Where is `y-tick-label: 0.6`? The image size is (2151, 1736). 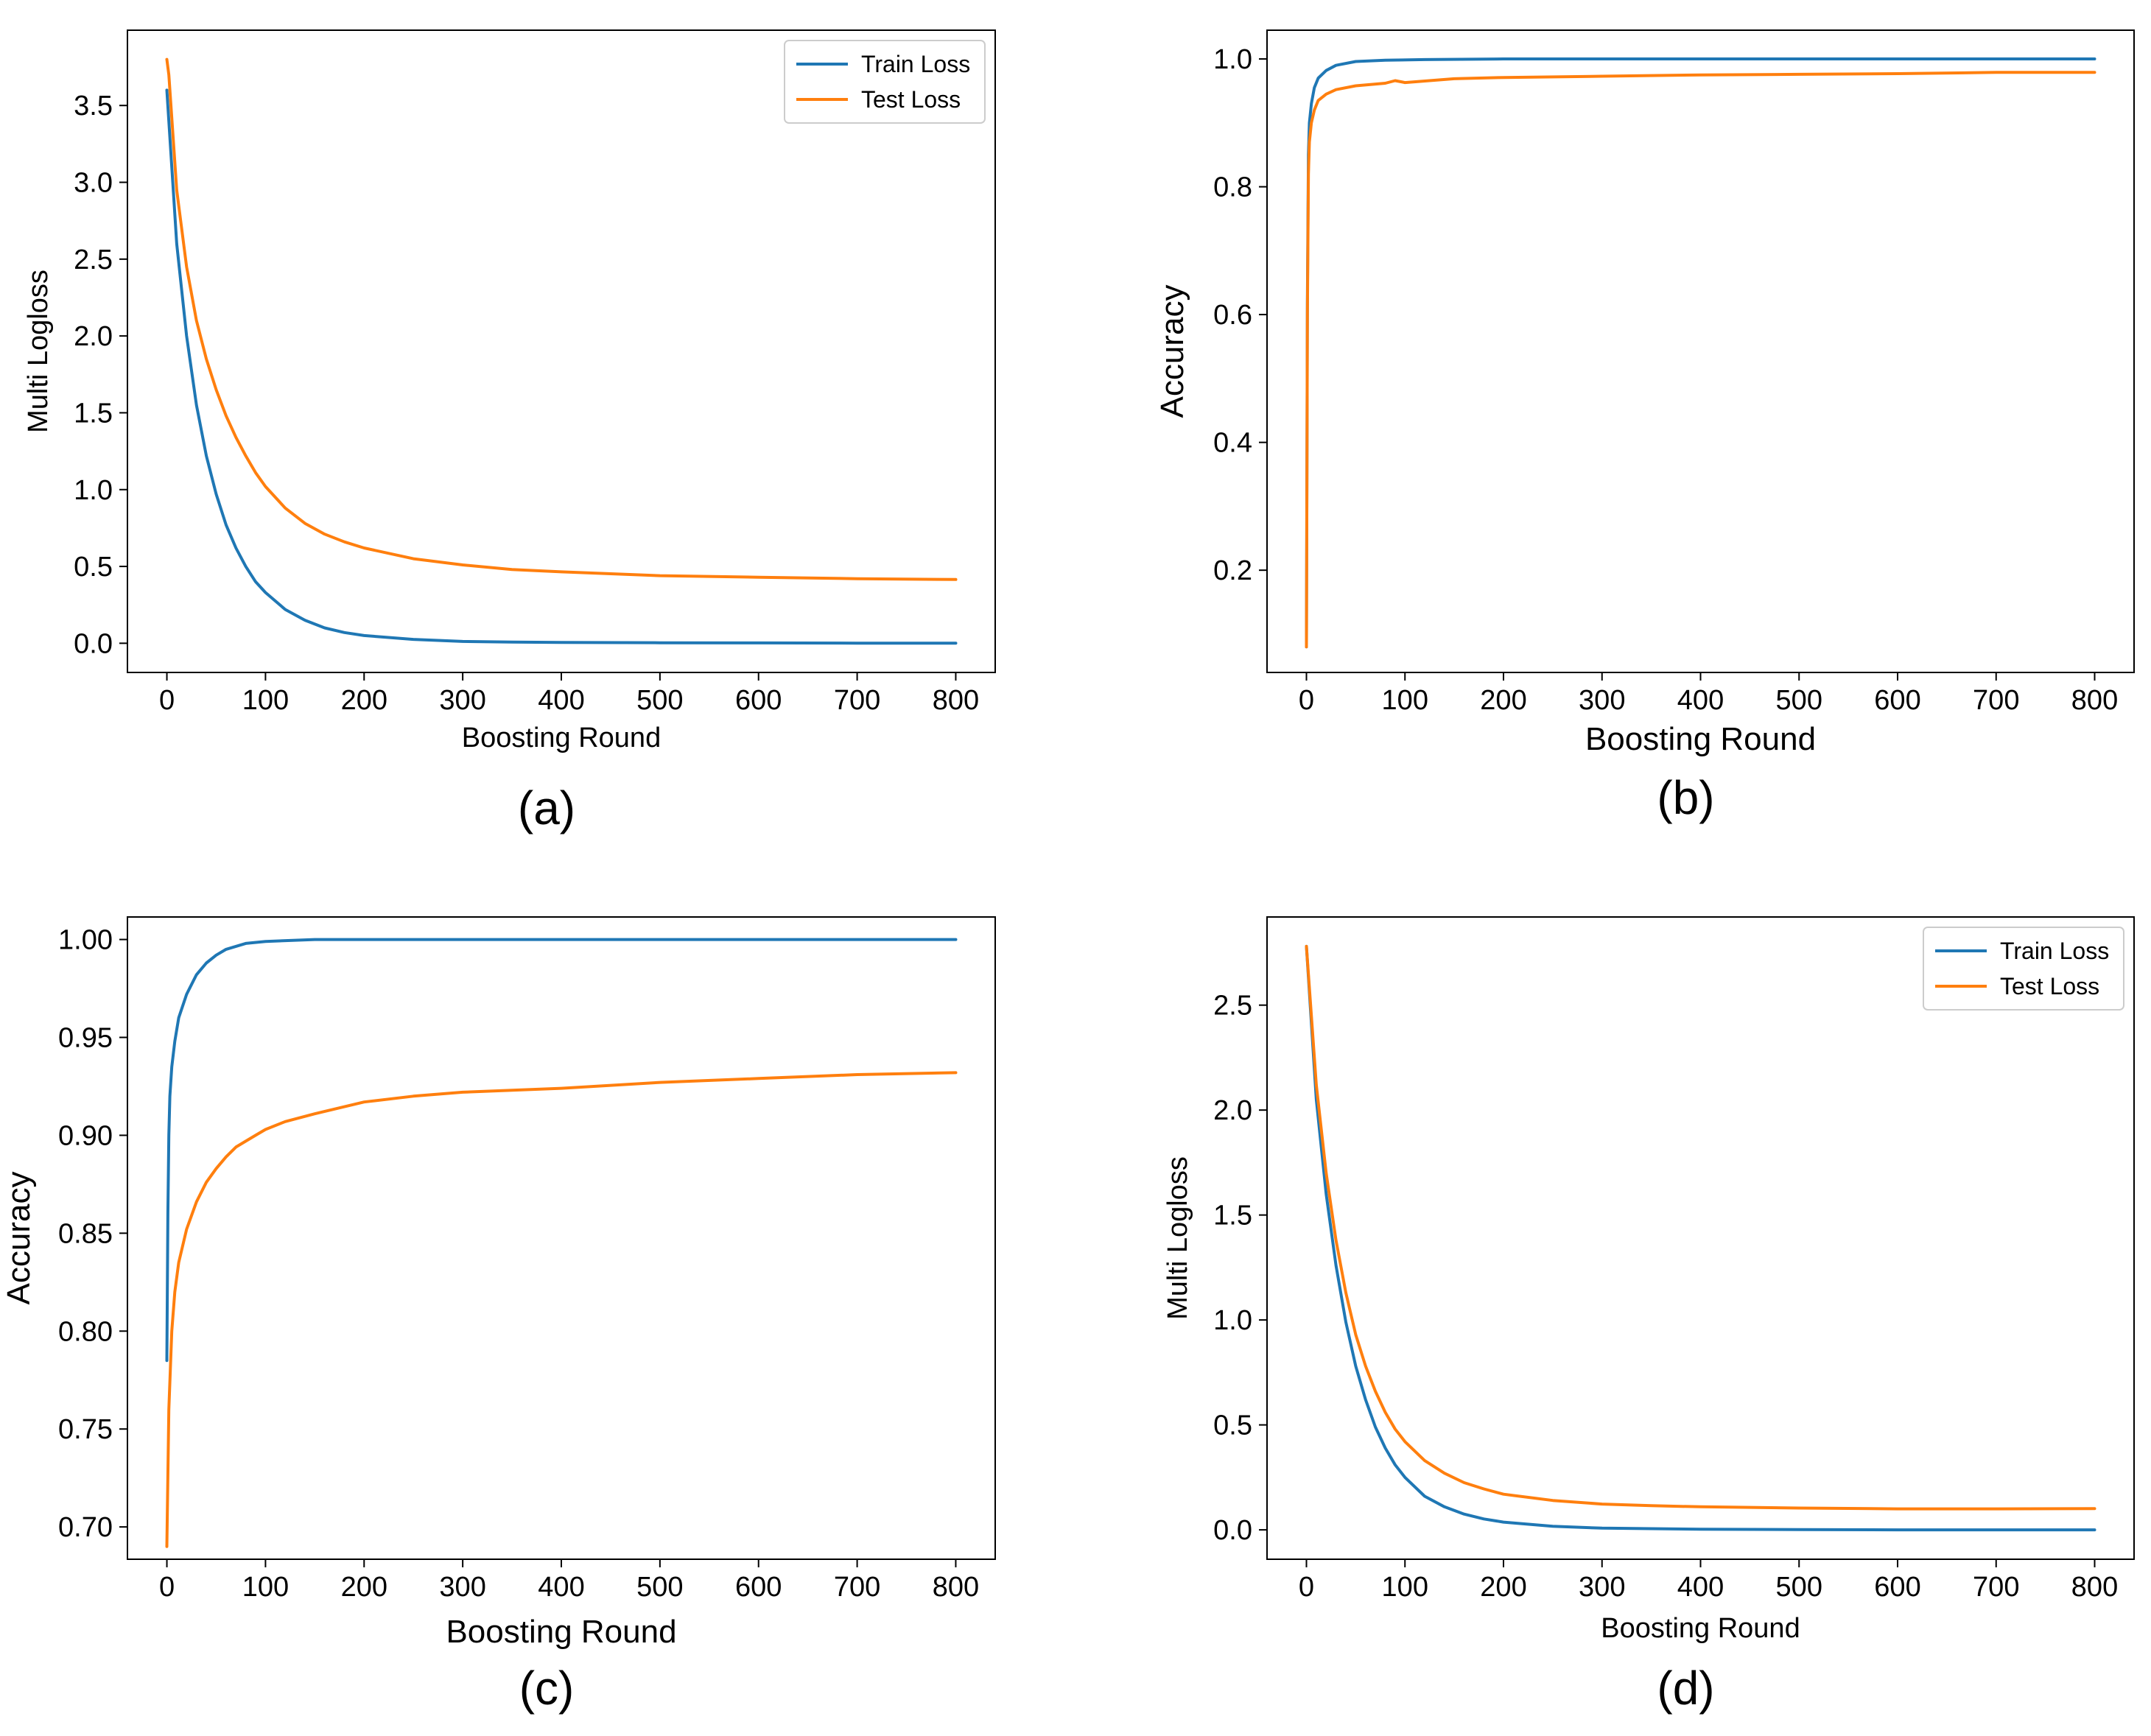
y-tick-label: 0.6 is located at coordinates (1232, 315).